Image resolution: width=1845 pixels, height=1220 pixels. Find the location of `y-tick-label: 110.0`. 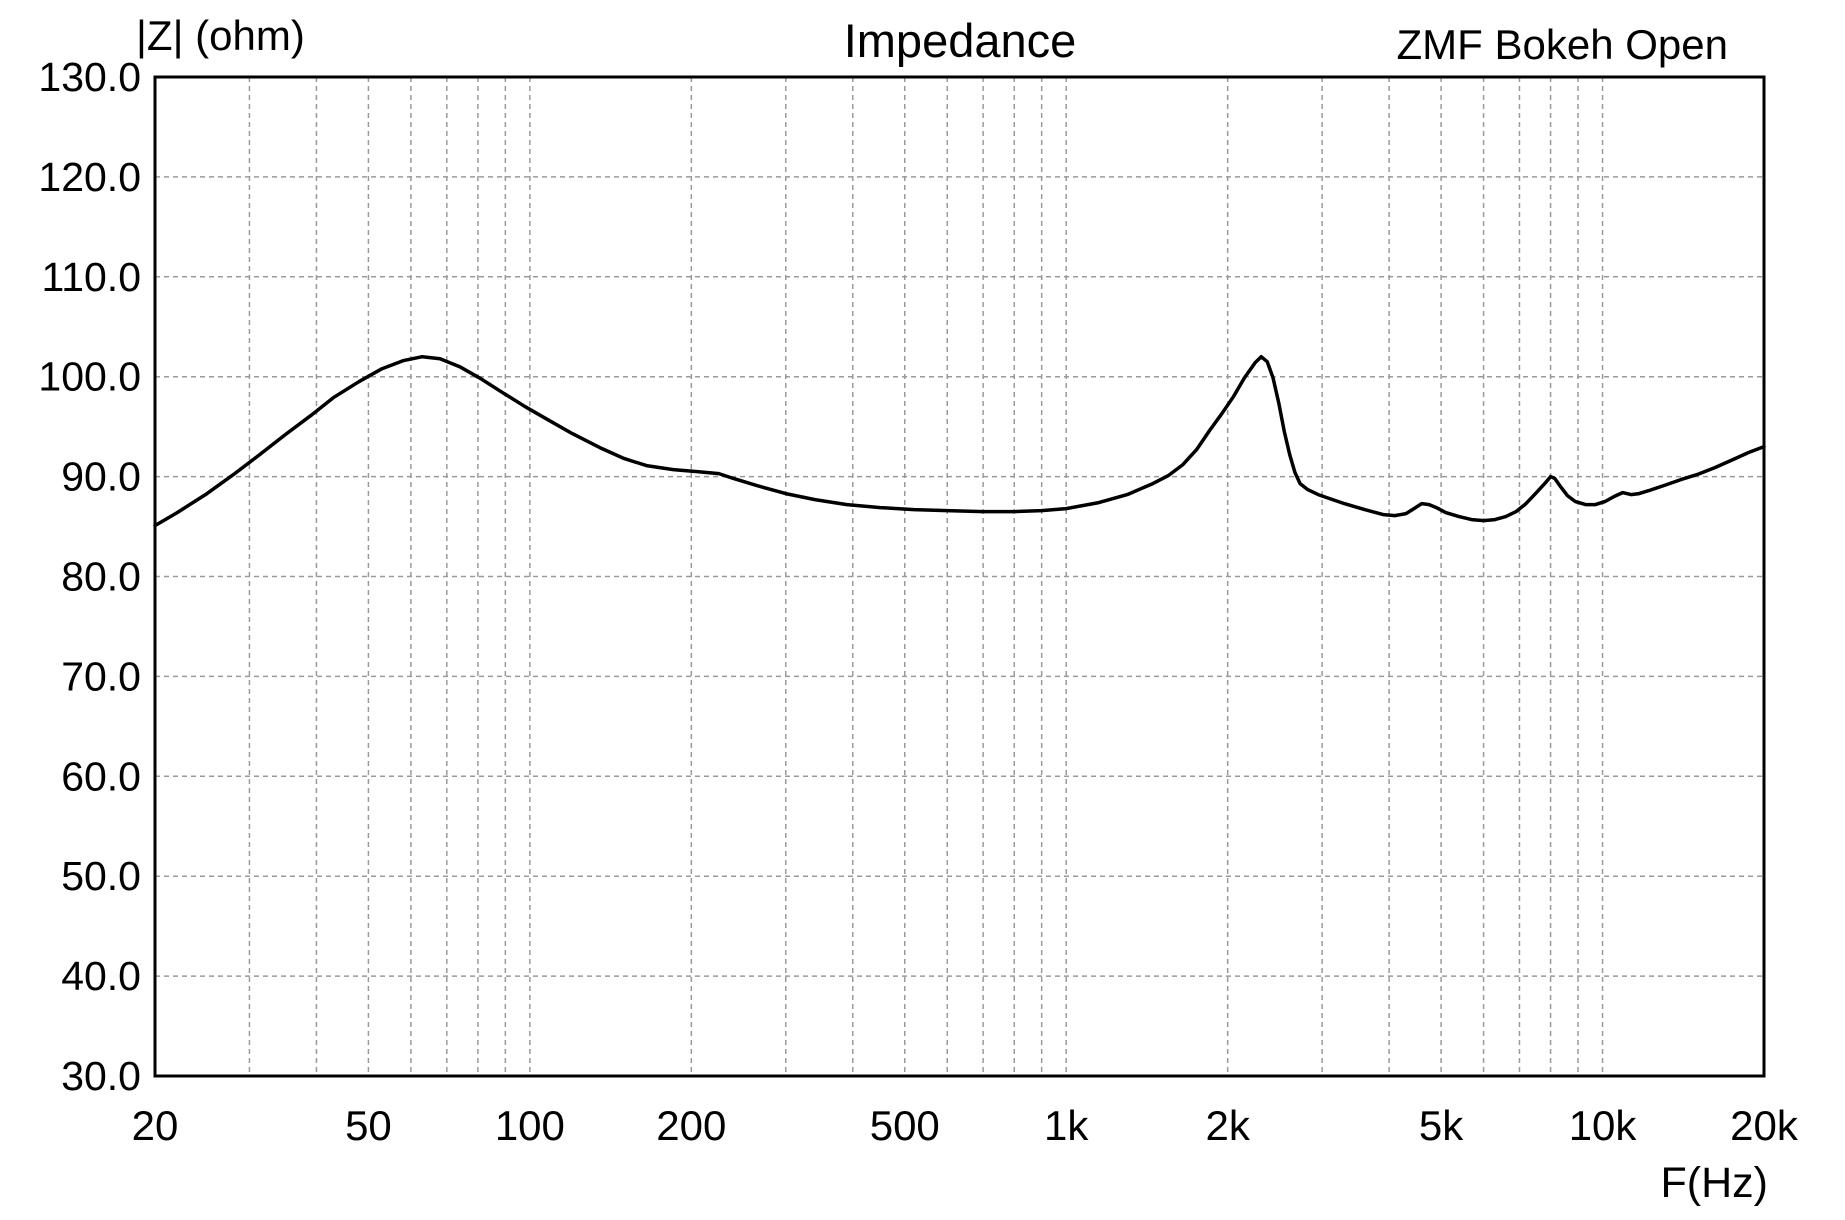

y-tick-label: 110.0 is located at coordinates (91, 277).